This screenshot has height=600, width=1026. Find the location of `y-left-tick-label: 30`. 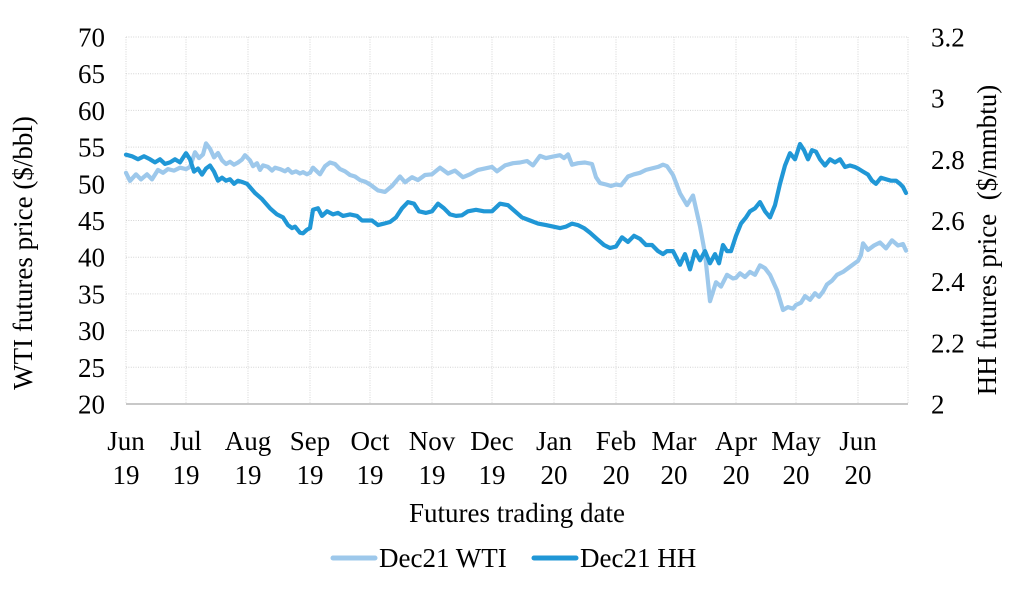

y-left-tick-label: 30 is located at coordinates (91, 331).